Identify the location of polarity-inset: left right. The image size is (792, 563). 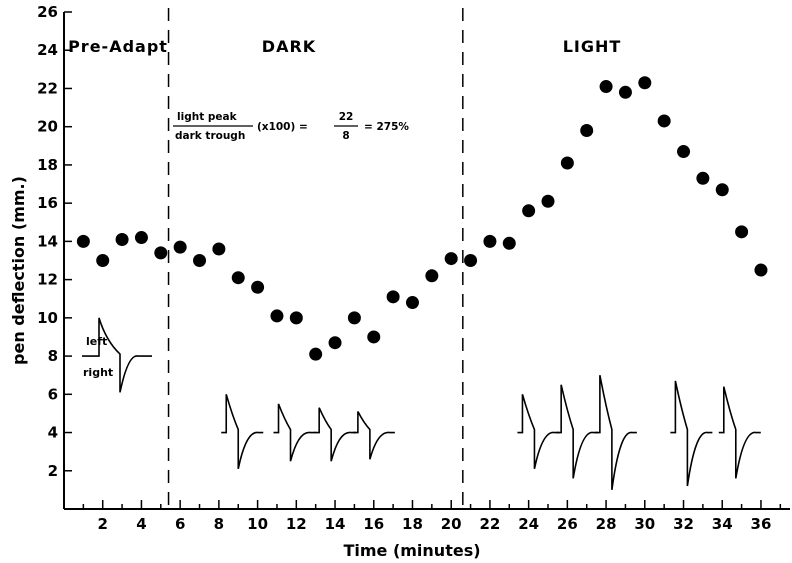
(117, 355).